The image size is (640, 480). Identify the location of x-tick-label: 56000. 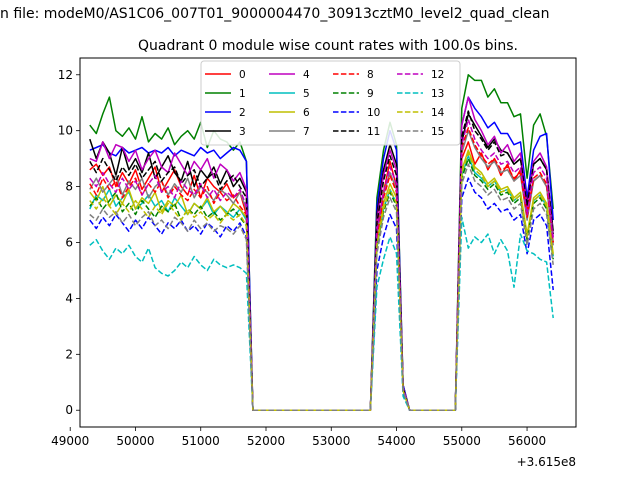
(527, 441).